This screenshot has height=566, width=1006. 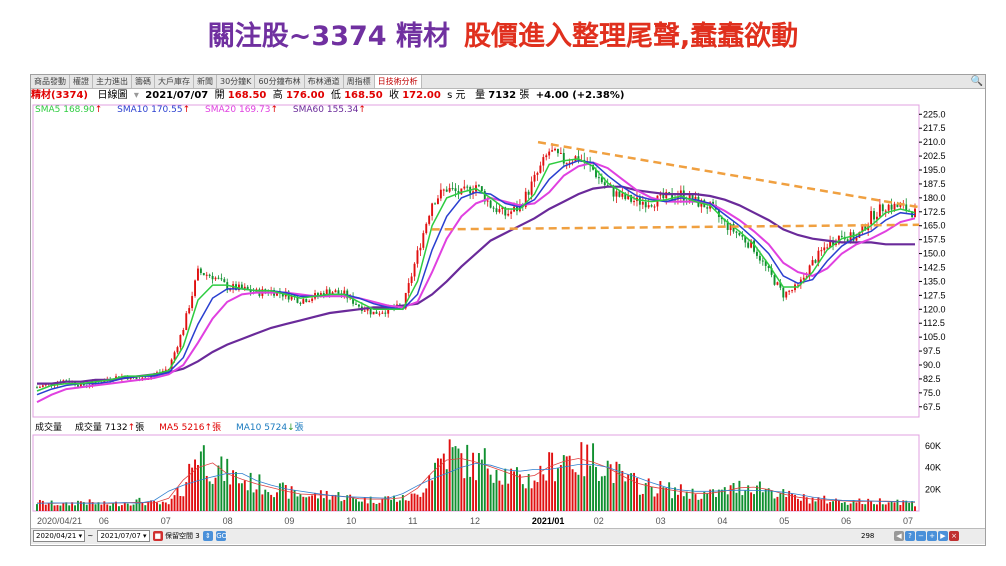 I want to click on period-label: 日線圖, so click(x=112, y=95).